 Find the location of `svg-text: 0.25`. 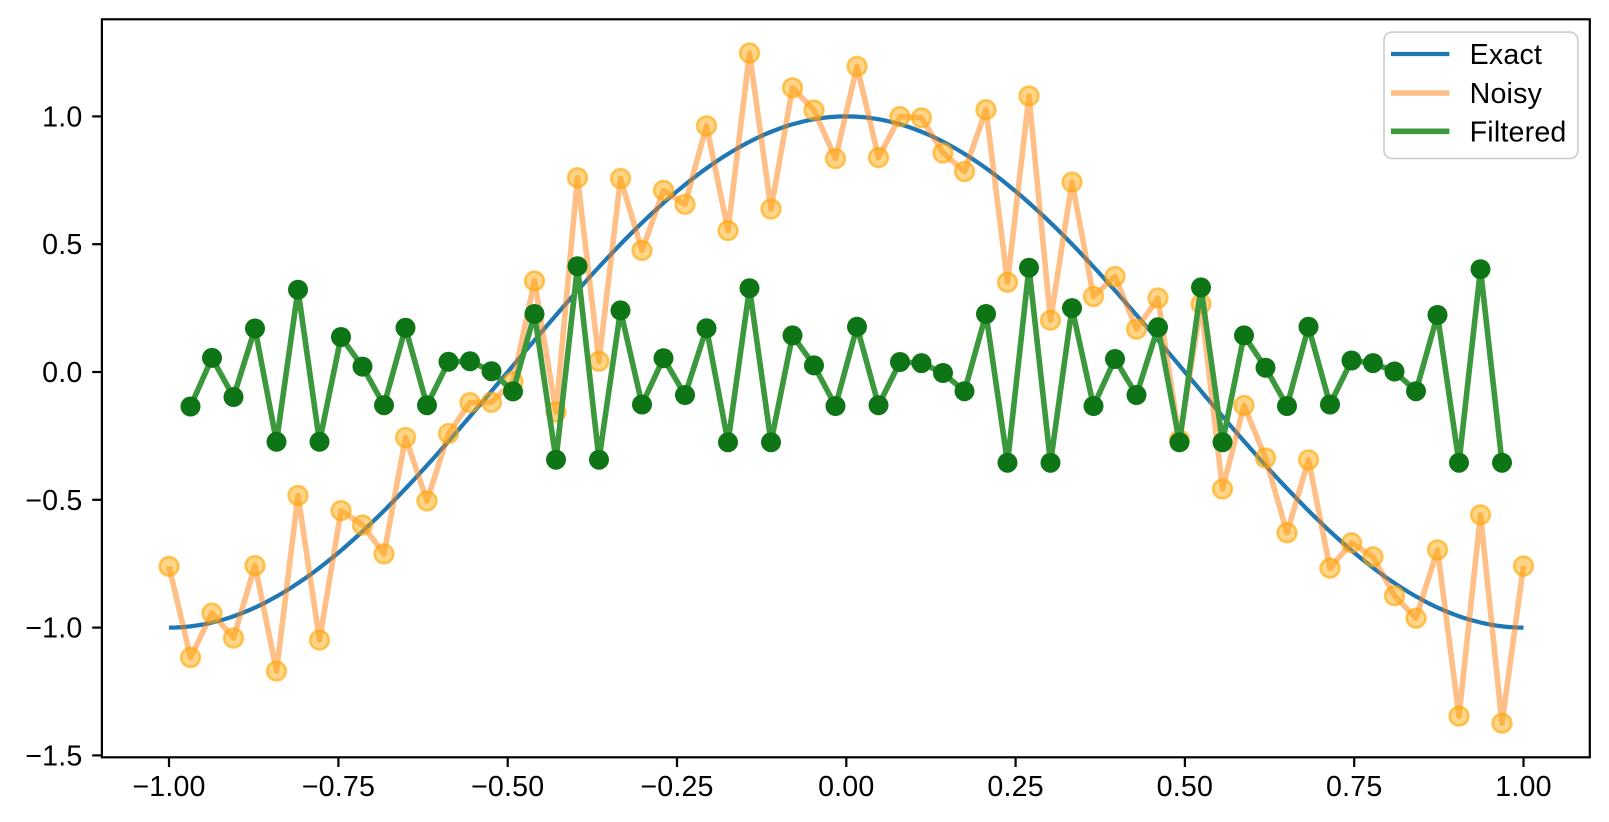

svg-text: 0.25 is located at coordinates (1015, 787).